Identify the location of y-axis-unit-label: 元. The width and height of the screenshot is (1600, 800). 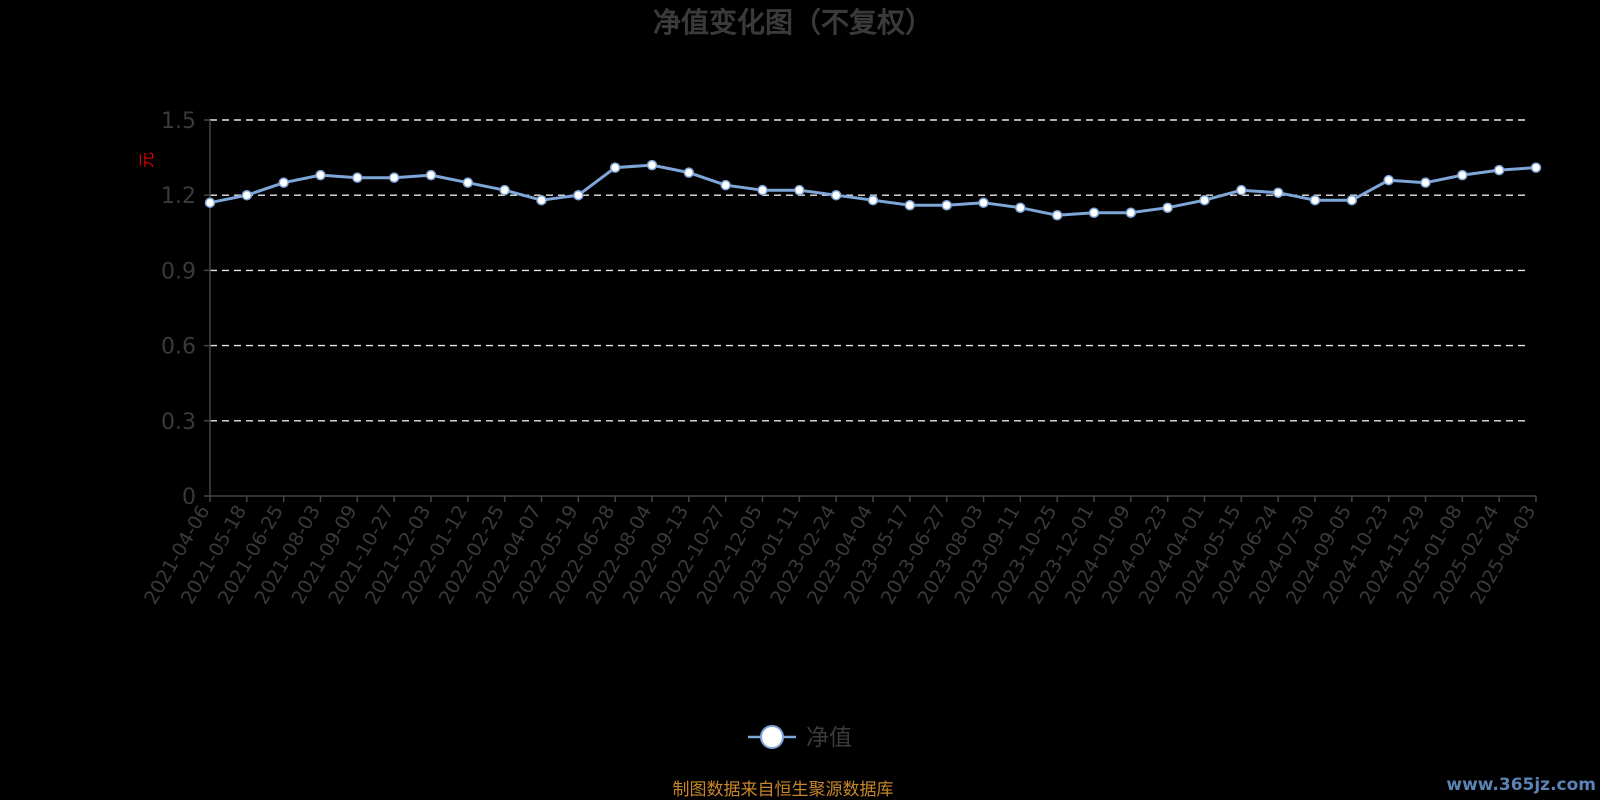
(146, 160).